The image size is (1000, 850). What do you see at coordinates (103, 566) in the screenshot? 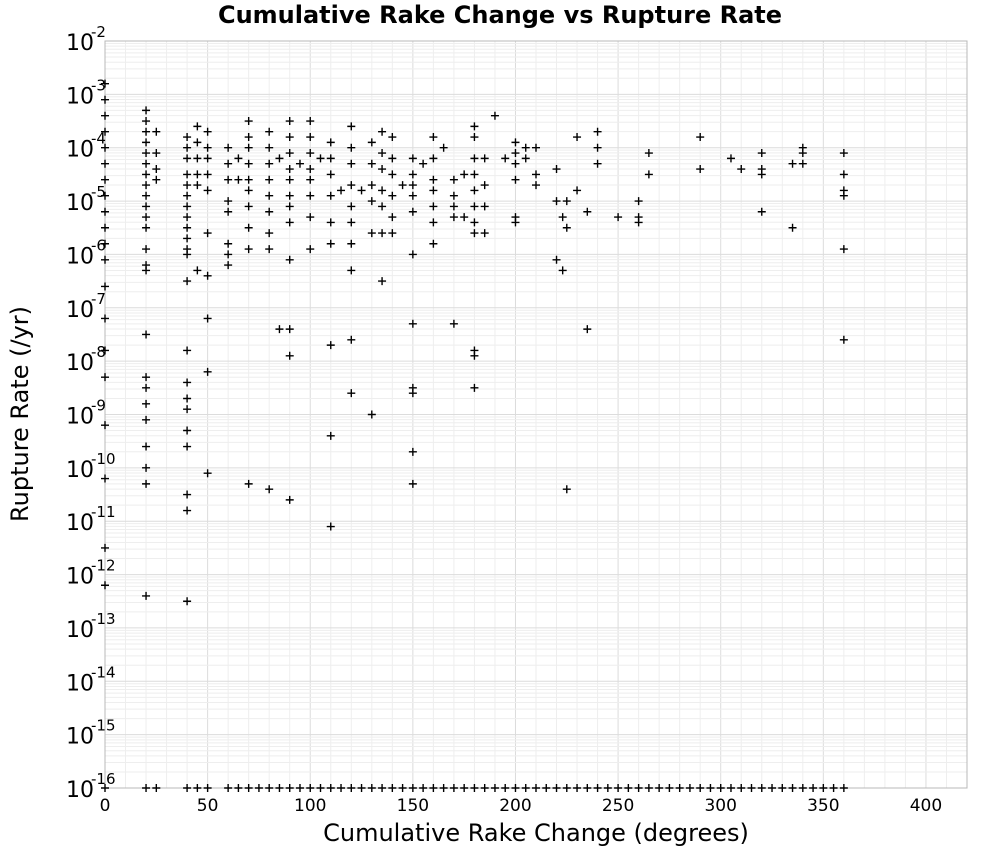
I see `y-tick-exponent: -12` at bounding box center [103, 566].